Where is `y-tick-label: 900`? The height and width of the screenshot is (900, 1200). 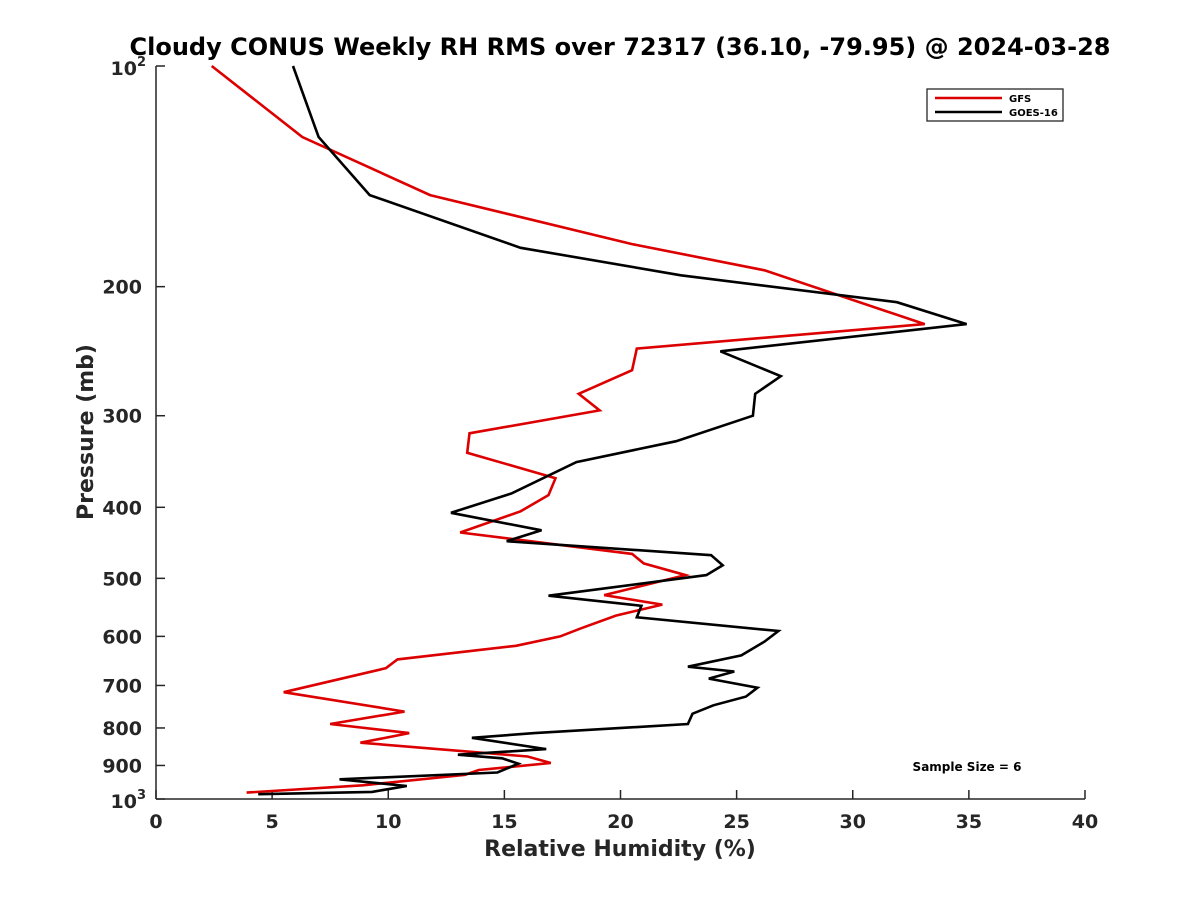 y-tick-label: 900 is located at coordinates (122, 766).